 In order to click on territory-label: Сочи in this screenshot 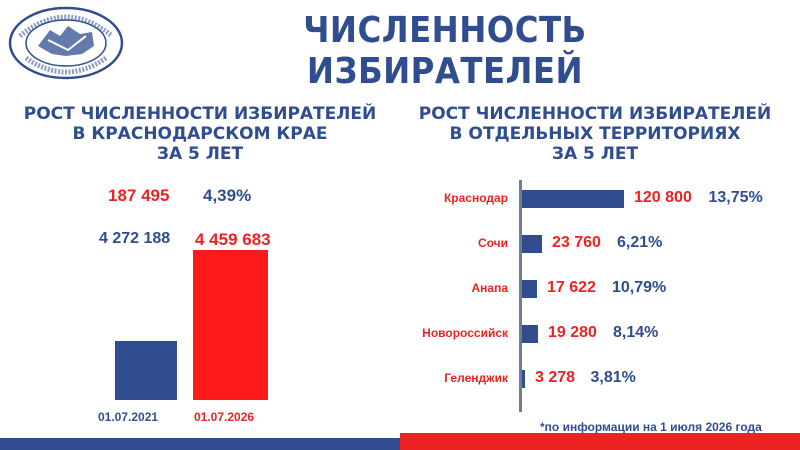, I will do `click(492, 243)`.